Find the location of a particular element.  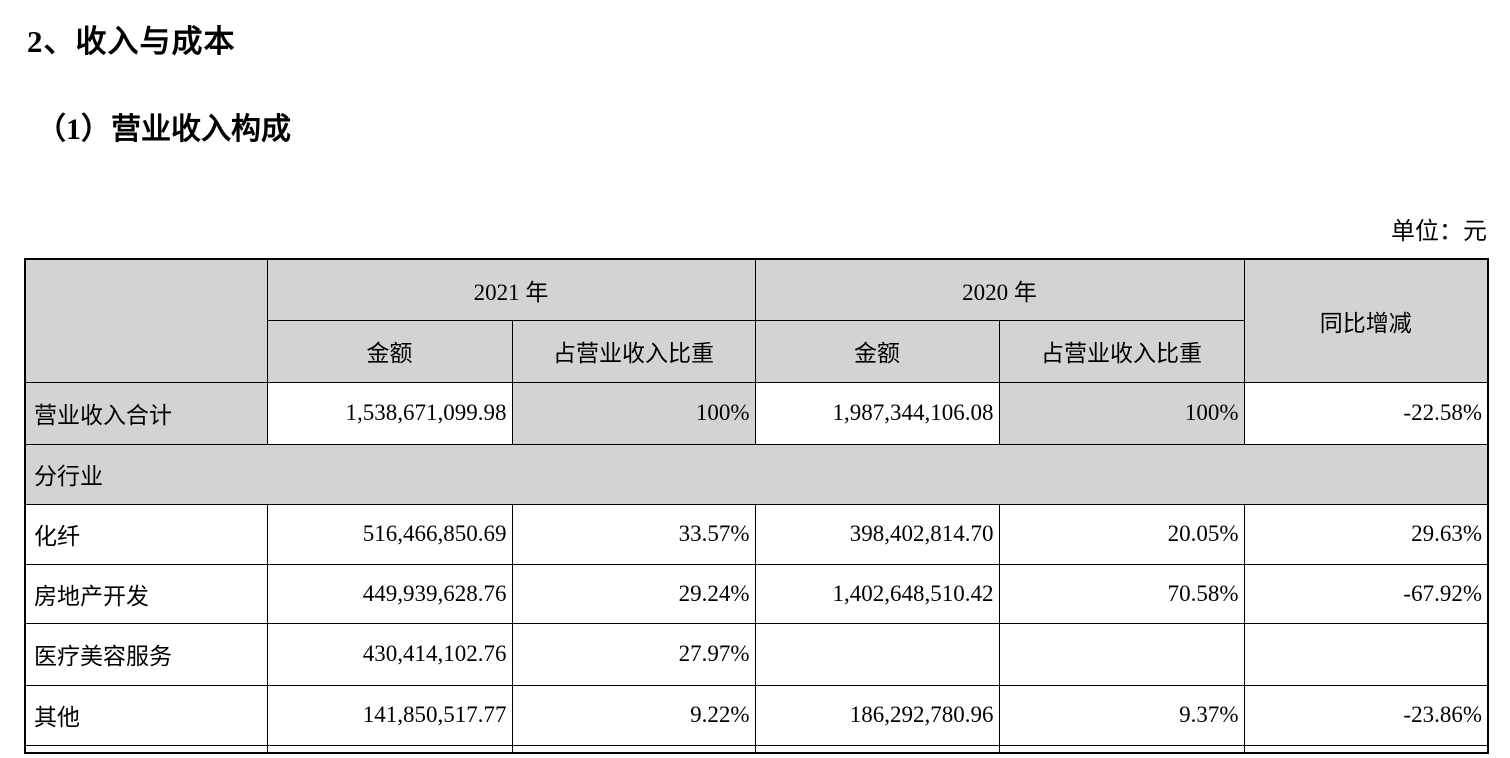

corner-cell is located at coordinates (146, 320).